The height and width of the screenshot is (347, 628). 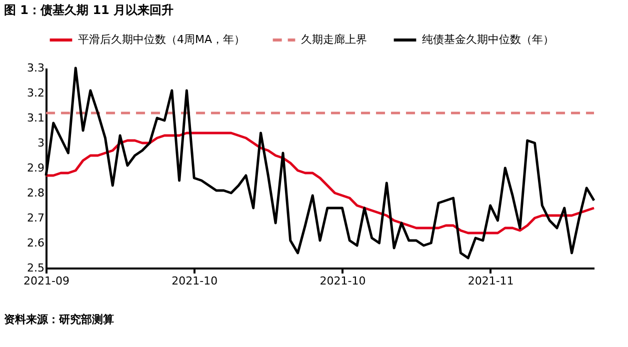 I want to click on y-tick-label: 3, so click(x=41, y=143).